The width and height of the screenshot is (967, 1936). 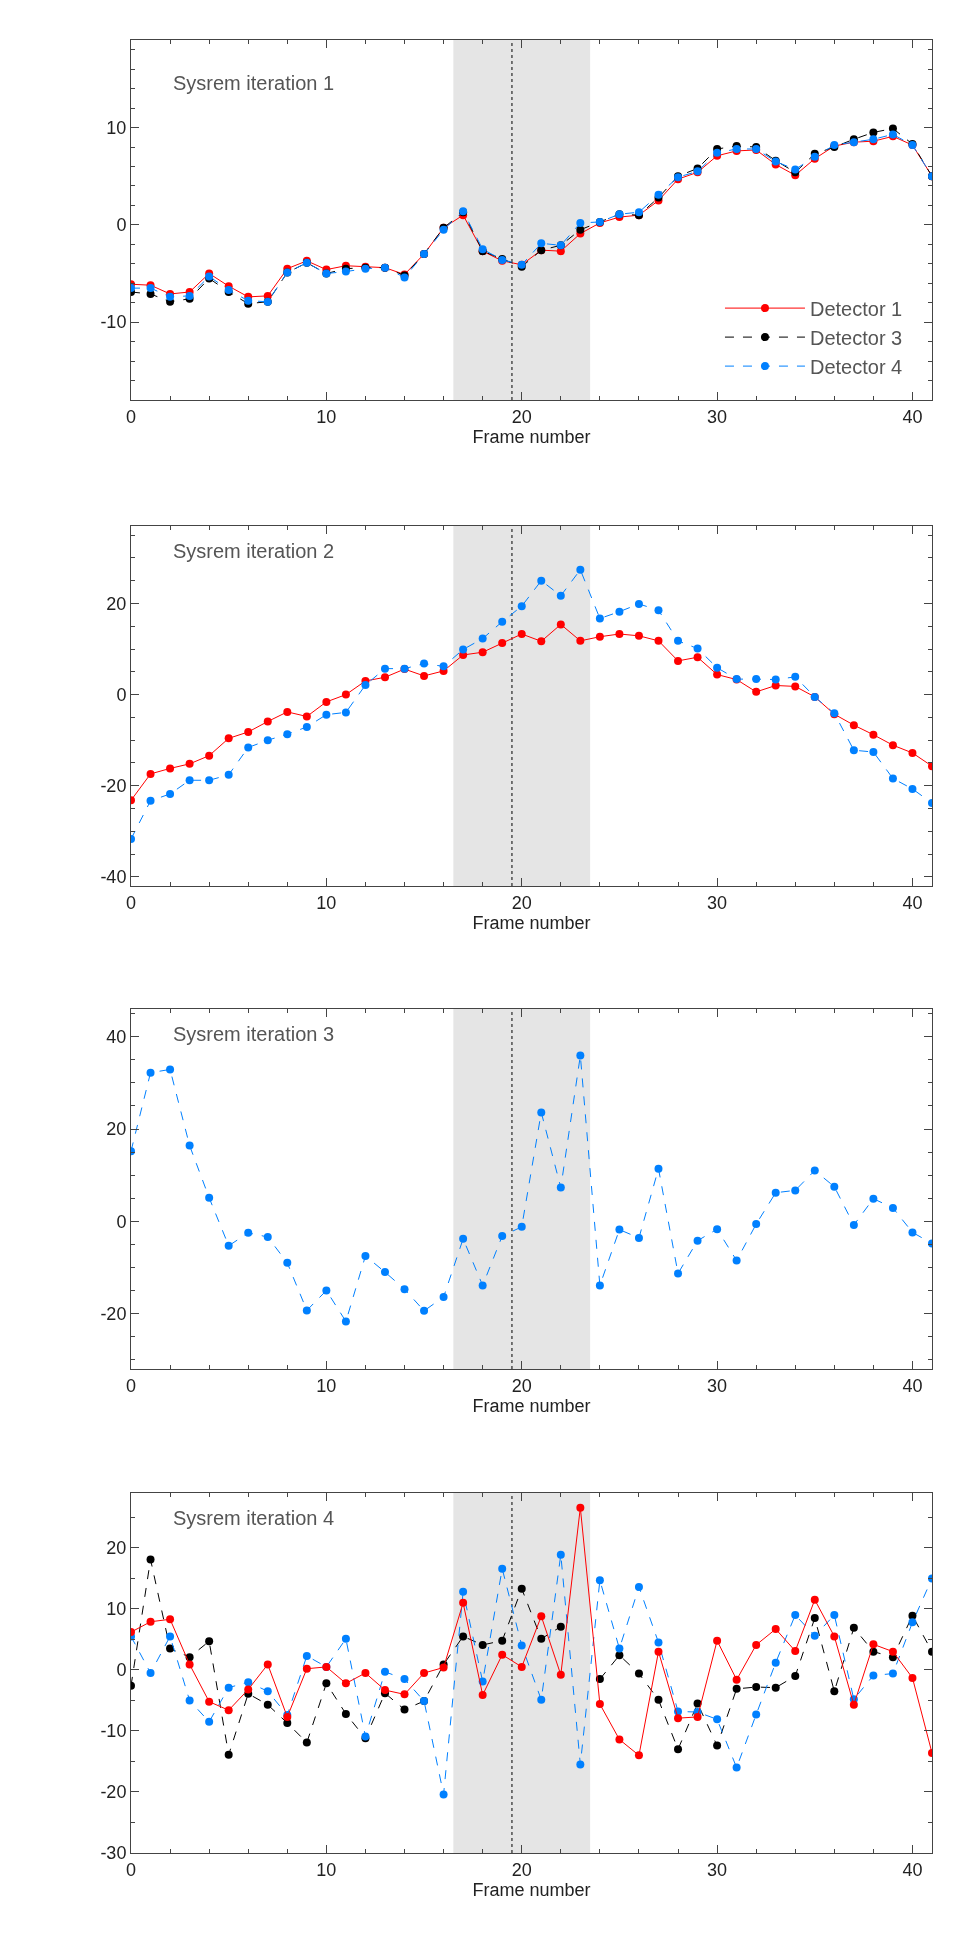 I want to click on text: Sysrem iteration 4, so click(x=254, y=1518).